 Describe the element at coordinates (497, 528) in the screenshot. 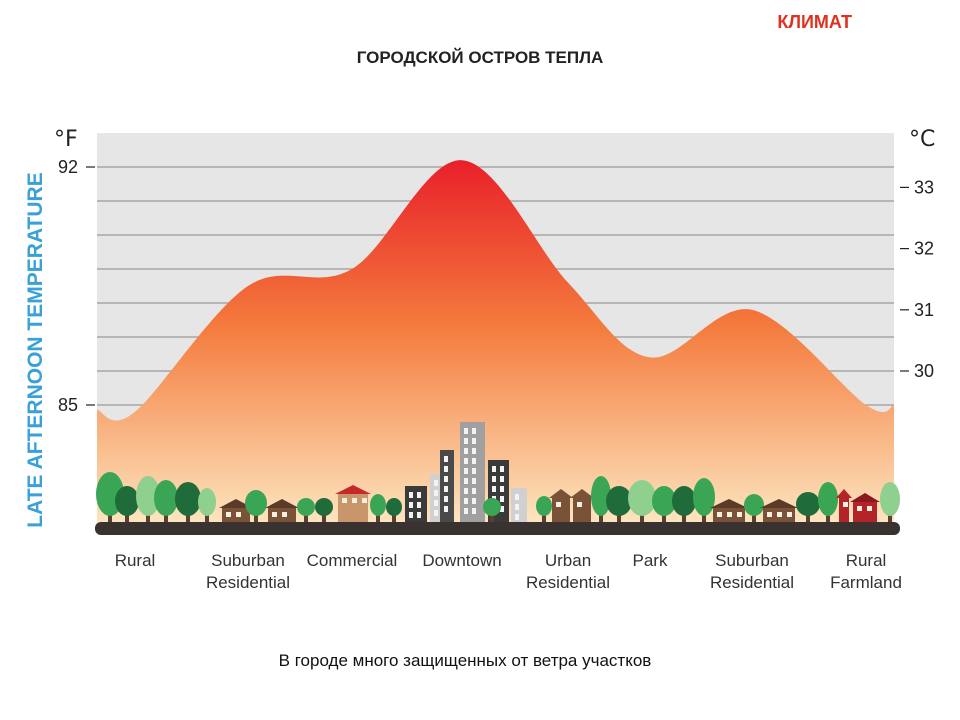

I see `ground-strip` at that location.